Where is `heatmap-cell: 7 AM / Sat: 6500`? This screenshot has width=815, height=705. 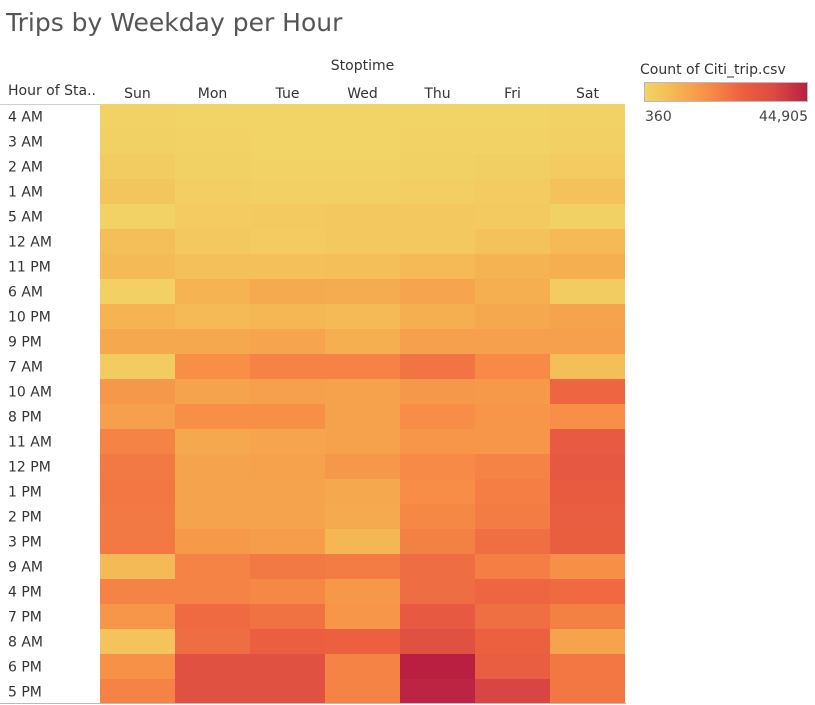
heatmap-cell: 7 AM / Sat: 6500 is located at coordinates (587, 366).